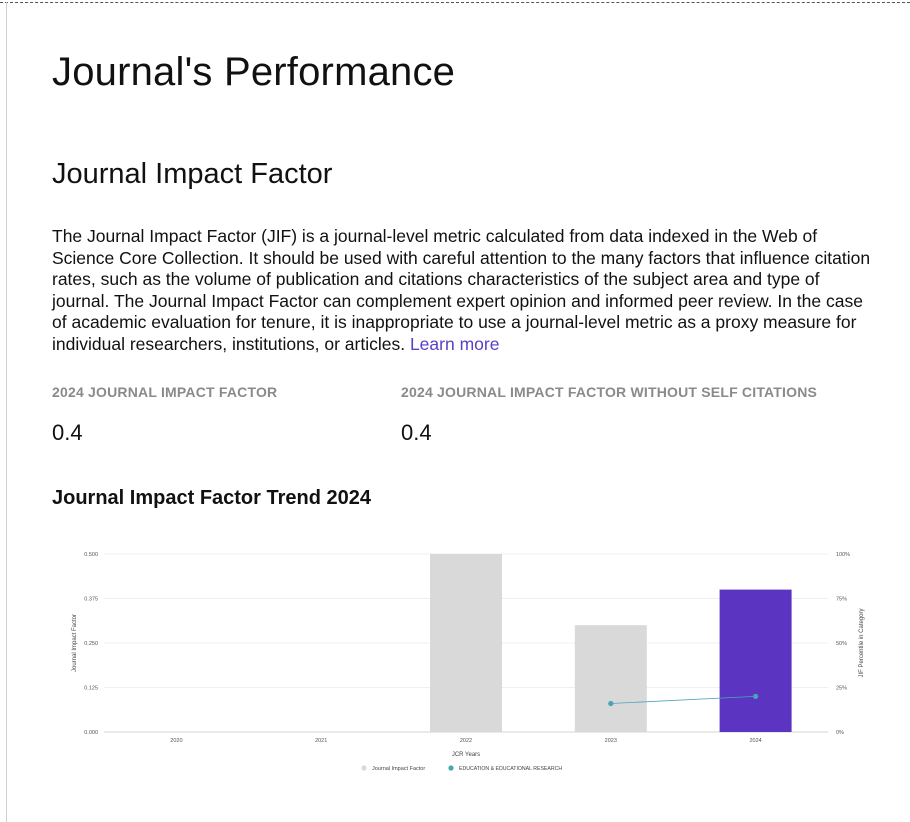 The image size is (910, 822). Describe the element at coordinates (164, 415) in the screenshot. I see `metric-jif: 2024 JOURNAL IMPACT FACTOR 0.4` at that location.